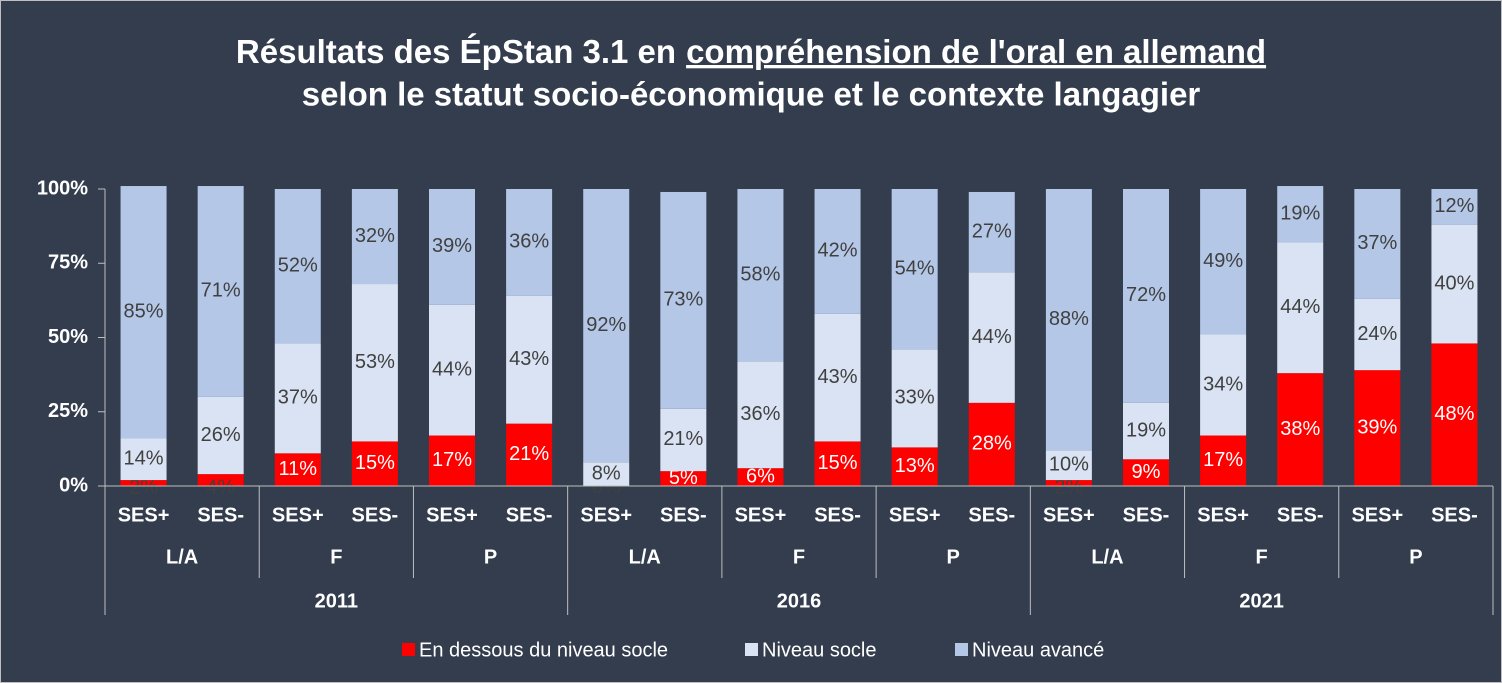  I want to click on data-label: 8%, so click(606, 473).